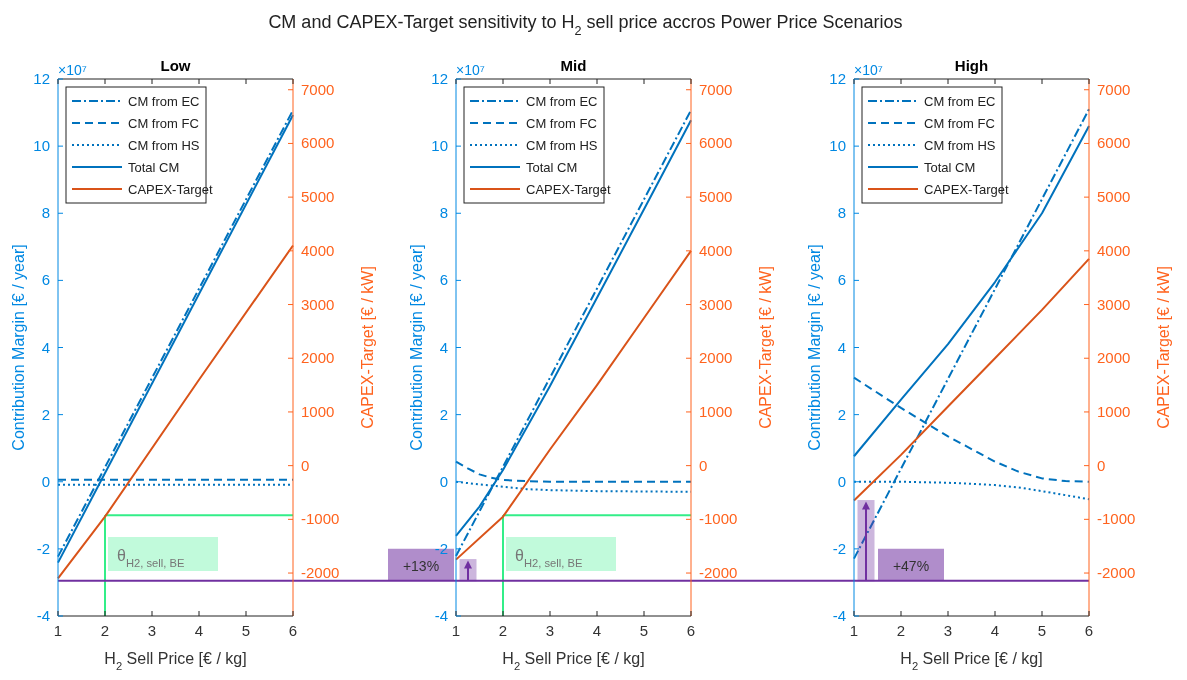 Image resolution: width=1187 pixels, height=680 pixels. Describe the element at coordinates (573, 65) in the screenshot. I see `chart-title: Mid` at that location.